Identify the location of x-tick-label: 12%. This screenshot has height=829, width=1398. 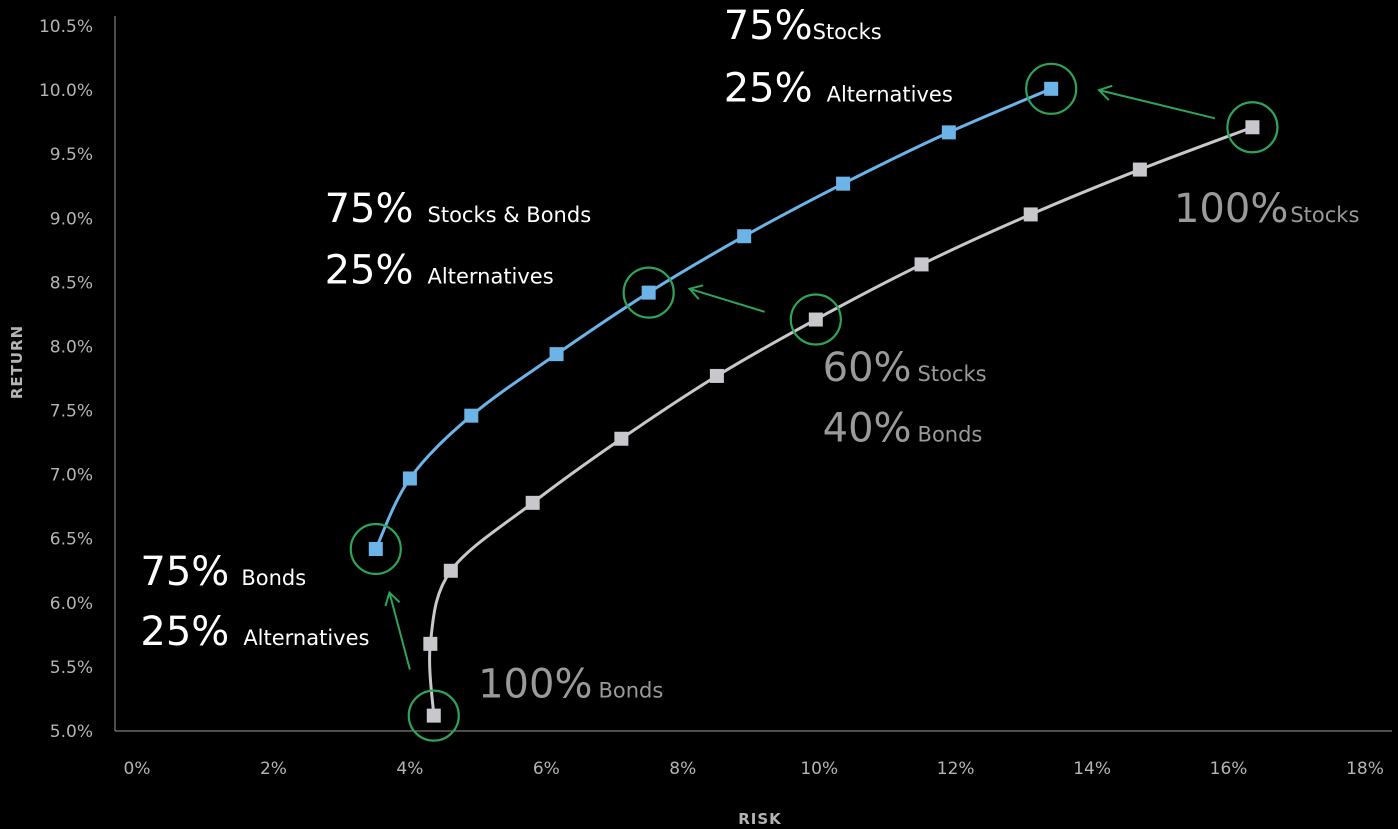
(956, 769).